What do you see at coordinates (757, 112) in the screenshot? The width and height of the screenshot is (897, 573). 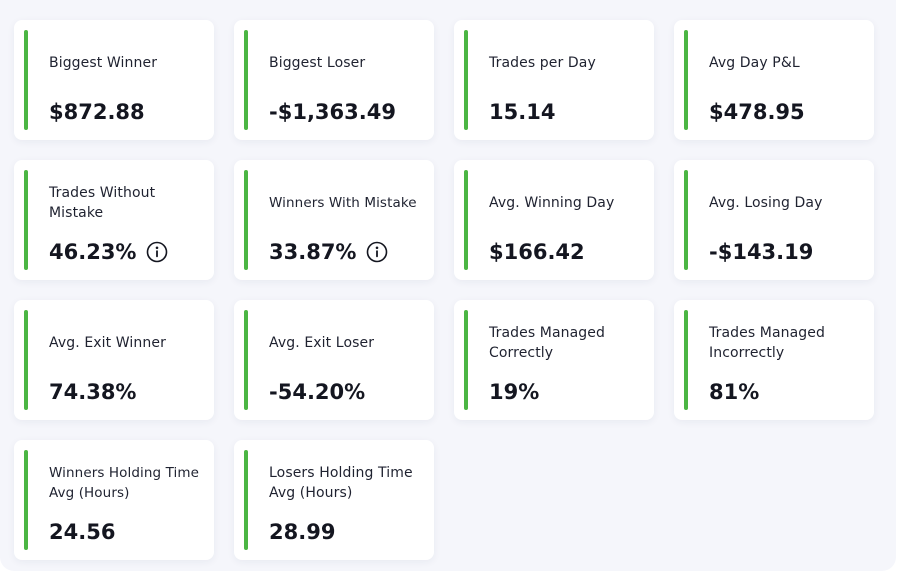 I see `stat-value: $478.95` at bounding box center [757, 112].